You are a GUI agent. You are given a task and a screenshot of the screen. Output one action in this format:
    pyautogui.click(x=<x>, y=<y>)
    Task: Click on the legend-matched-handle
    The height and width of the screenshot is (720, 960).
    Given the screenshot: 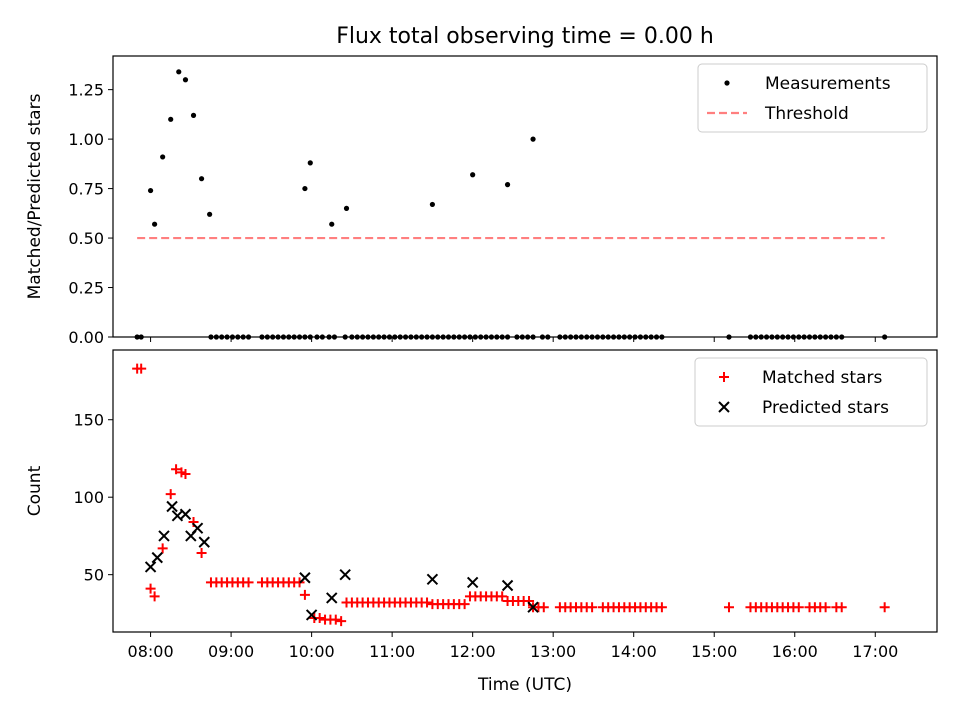 What is the action you would take?
    pyautogui.click(x=724, y=377)
    